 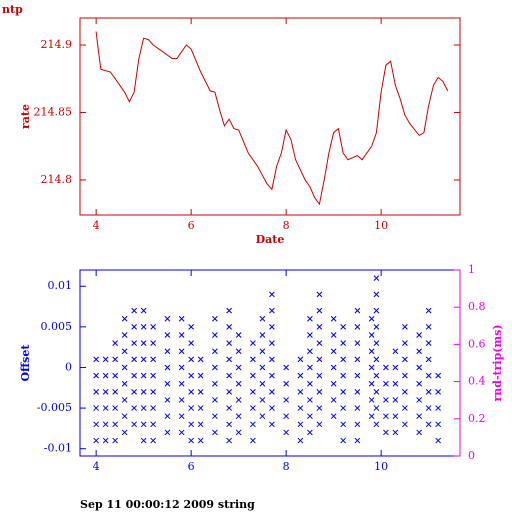 I want to click on y-tick-label: 0, so click(x=68, y=366).